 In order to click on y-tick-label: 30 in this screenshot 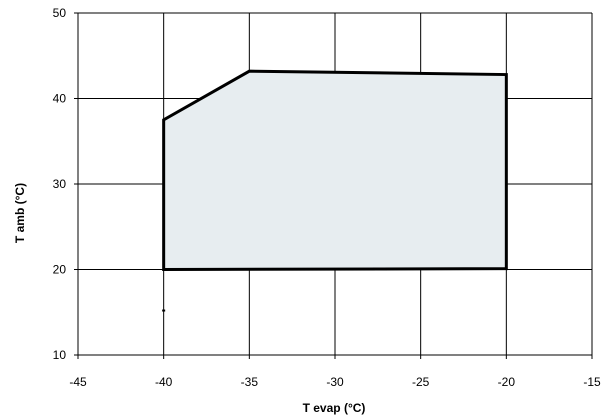, I will do `click(60, 184)`.